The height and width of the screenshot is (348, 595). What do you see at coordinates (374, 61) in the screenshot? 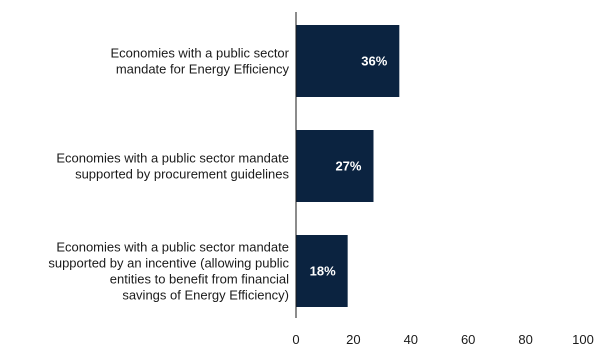
I see `bar-value-label-1: 36%` at bounding box center [374, 61].